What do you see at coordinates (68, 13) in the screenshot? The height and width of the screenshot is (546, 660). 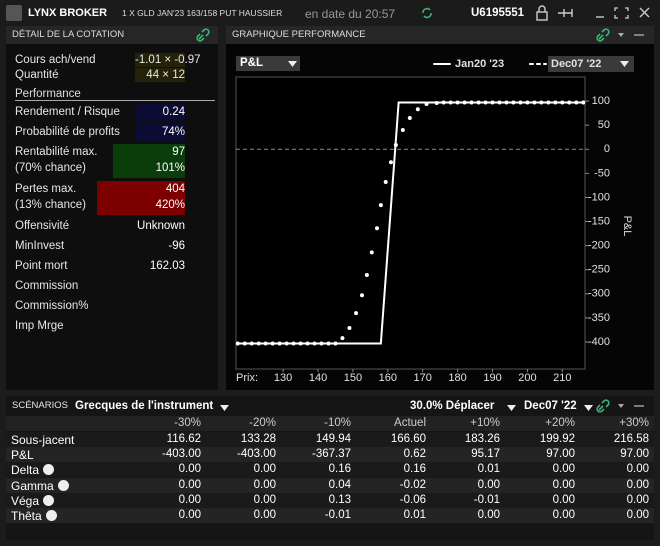 I see `brand: LYNX BROKER` at bounding box center [68, 13].